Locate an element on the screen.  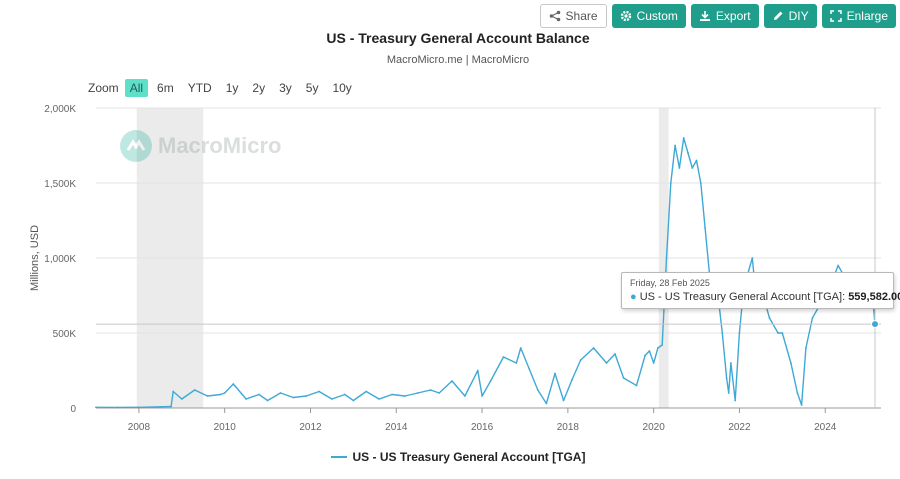
zoom-ytd-button: YTD is located at coordinates (199, 88).